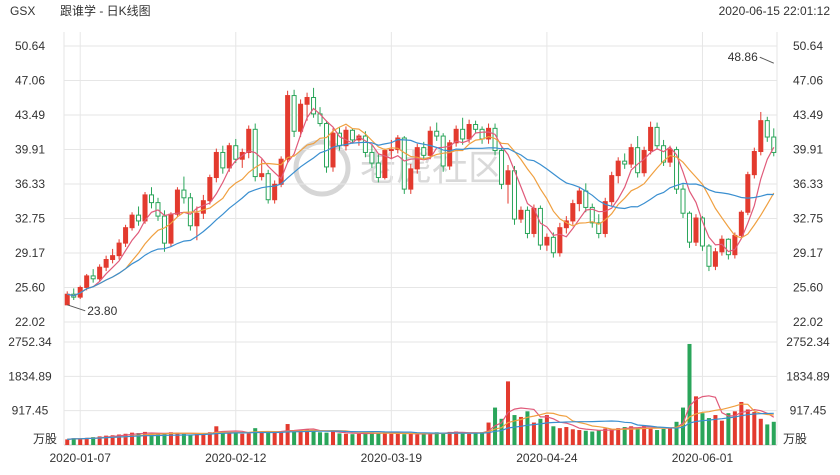 The width and height of the screenshot is (840, 475). I want to click on volume-ma20-line, so click(420, 426).